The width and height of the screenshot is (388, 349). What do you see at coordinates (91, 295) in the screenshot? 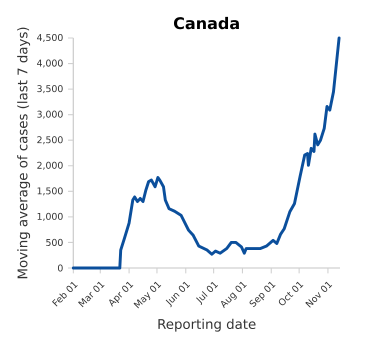
I see `x-tick-label: Mar 01` at bounding box center [91, 295].